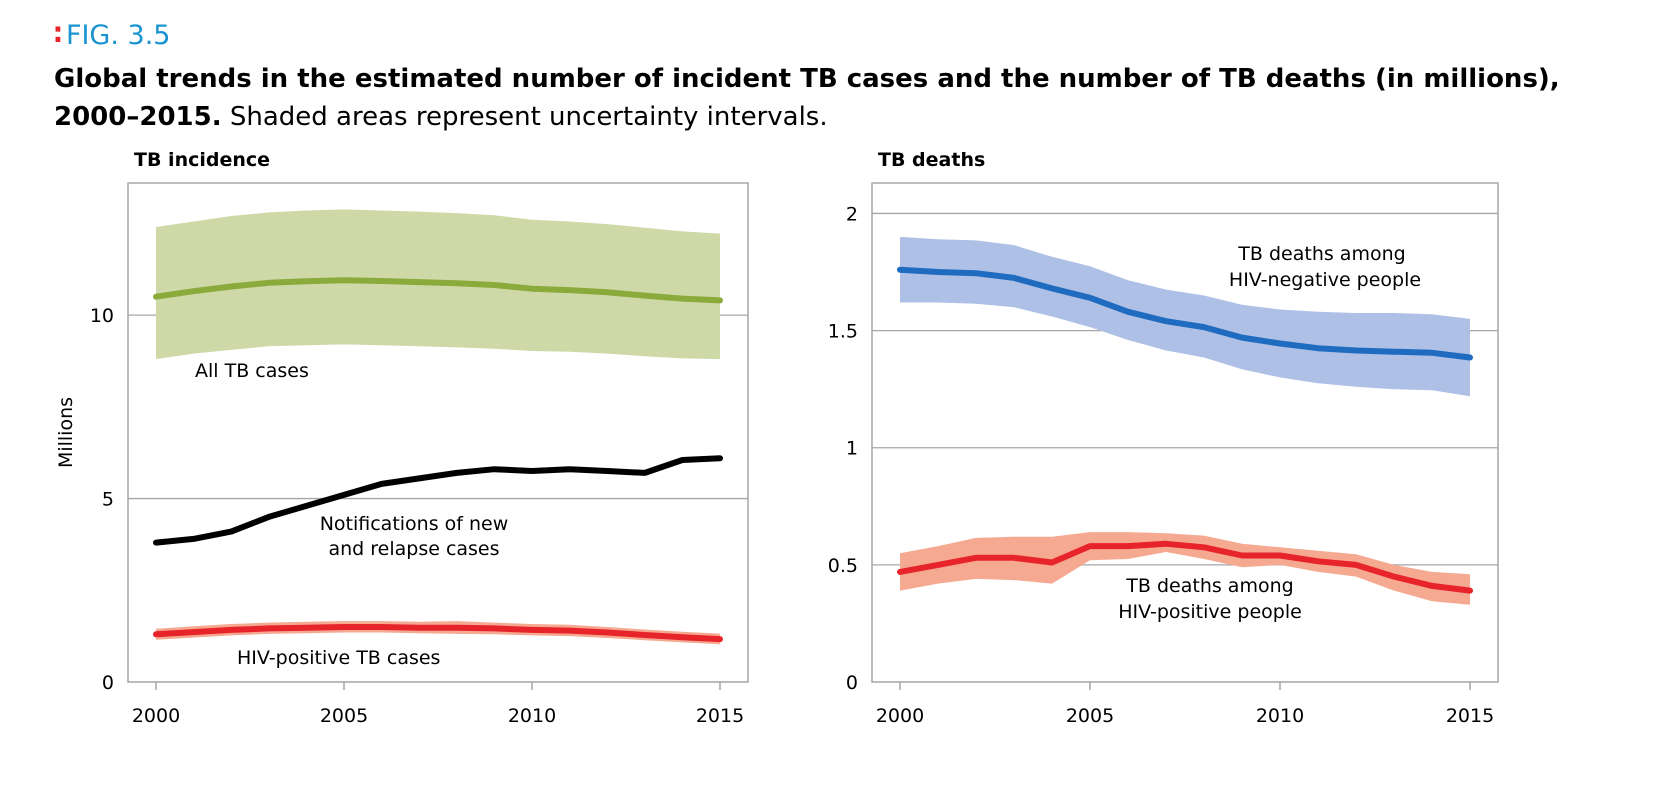 This screenshot has height=804, width=1654. What do you see at coordinates (58, 35) in the screenshot?
I see `fig-marker-icon: ∶` at bounding box center [58, 35].